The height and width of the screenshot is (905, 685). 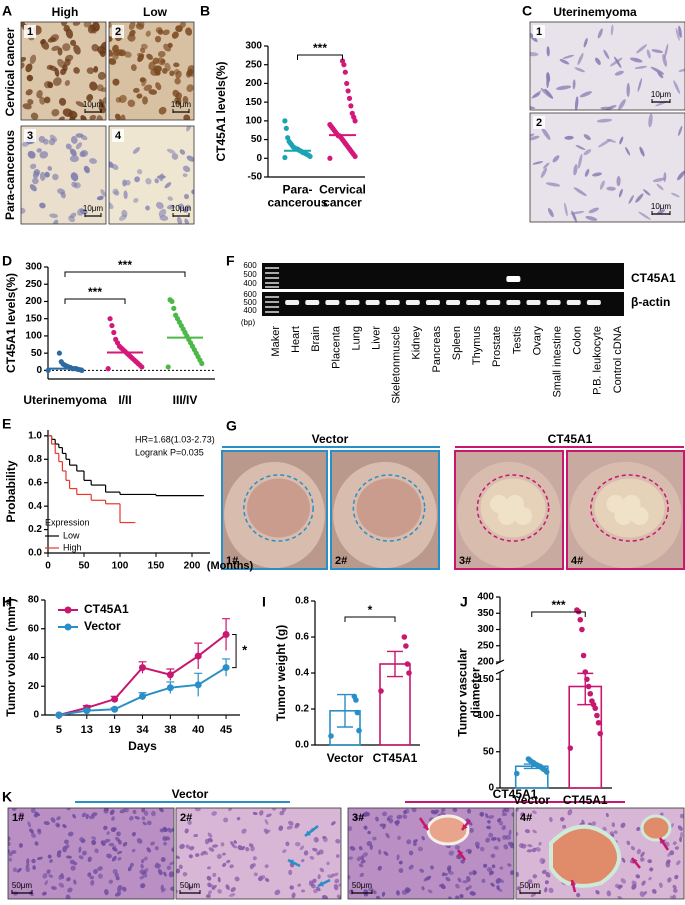 I want to click on ladder-band, so click(x=272, y=302).